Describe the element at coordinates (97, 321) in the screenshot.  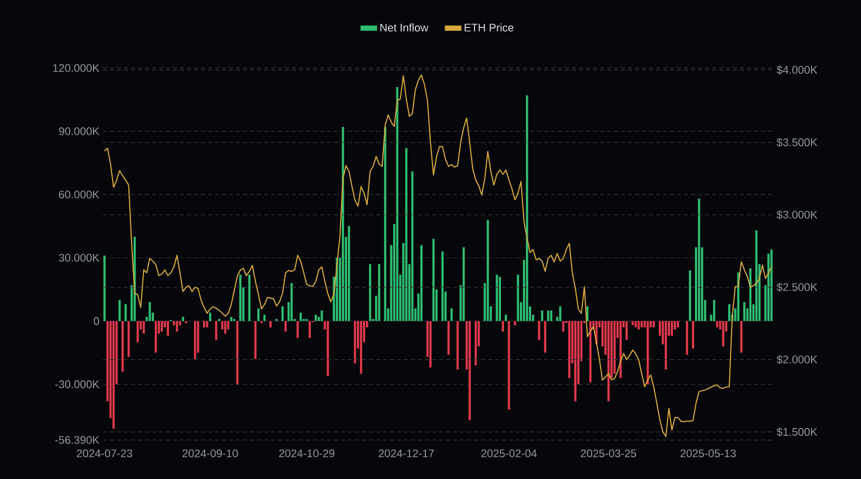
I see `y-tick-label: 0` at that location.